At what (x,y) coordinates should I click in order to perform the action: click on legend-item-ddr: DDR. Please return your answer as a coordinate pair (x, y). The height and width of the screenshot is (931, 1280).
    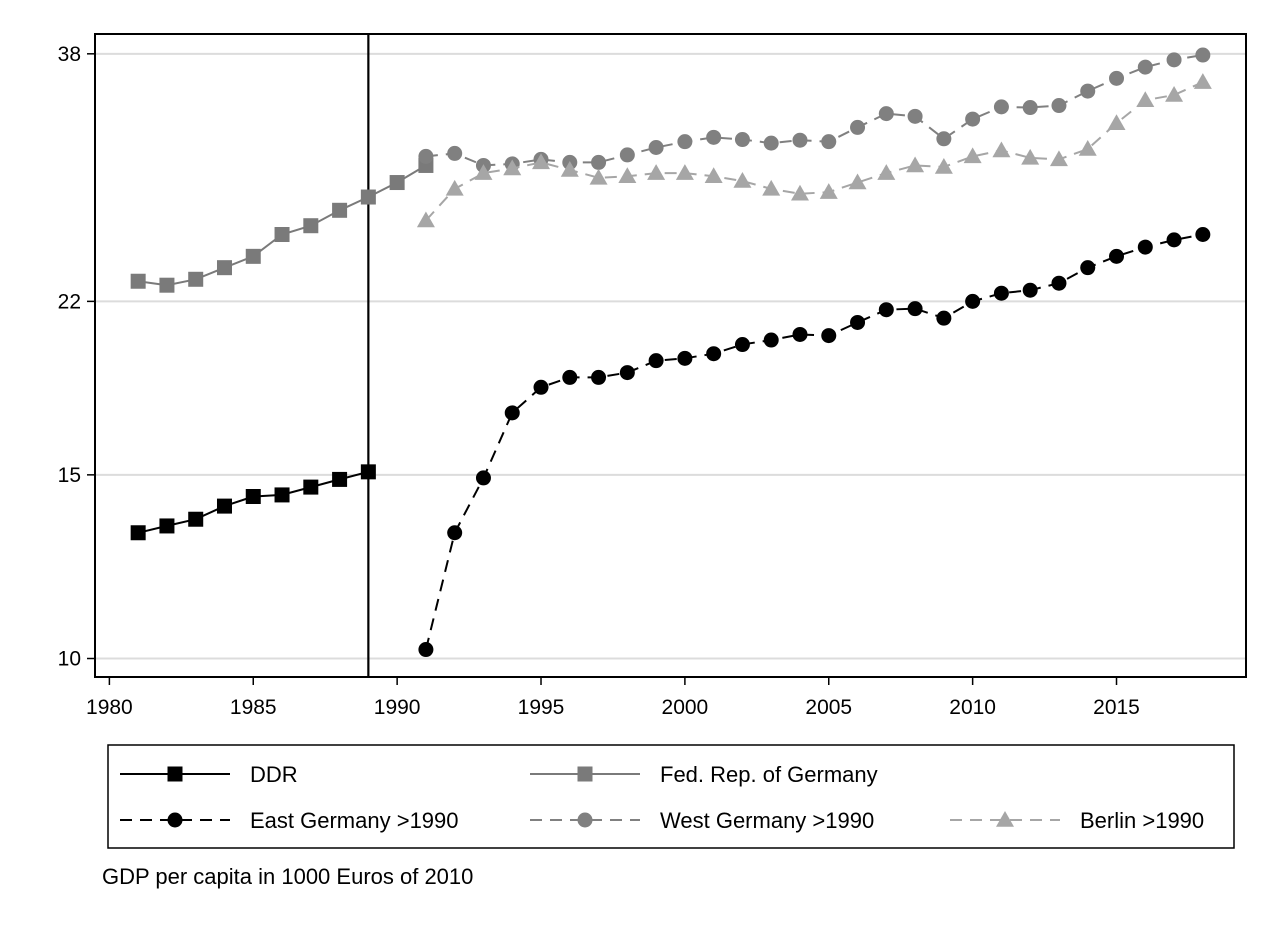
    Looking at the image, I should click on (209, 774).